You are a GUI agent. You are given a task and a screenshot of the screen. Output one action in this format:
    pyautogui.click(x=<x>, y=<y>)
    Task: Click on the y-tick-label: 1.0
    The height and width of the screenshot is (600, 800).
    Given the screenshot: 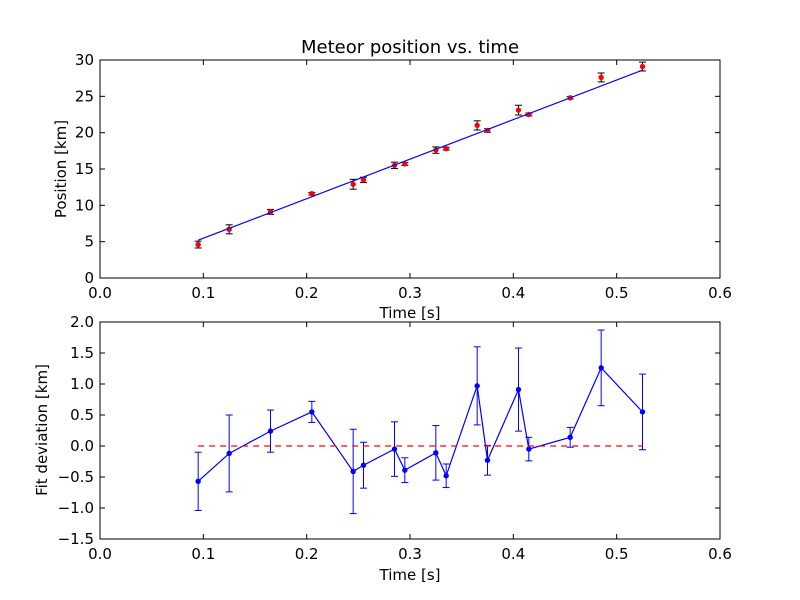 What is the action you would take?
    pyautogui.click(x=82, y=384)
    